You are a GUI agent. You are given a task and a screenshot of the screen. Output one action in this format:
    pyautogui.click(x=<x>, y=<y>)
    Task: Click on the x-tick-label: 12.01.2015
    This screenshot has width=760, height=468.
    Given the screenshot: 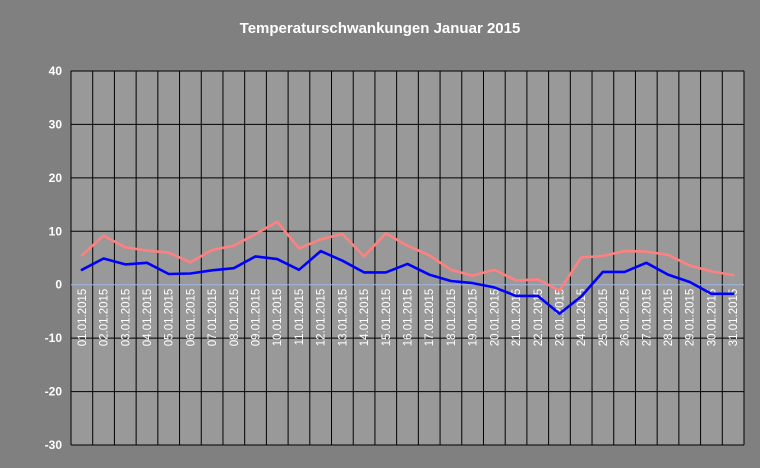 What is the action you would take?
    pyautogui.click(x=322, y=318)
    